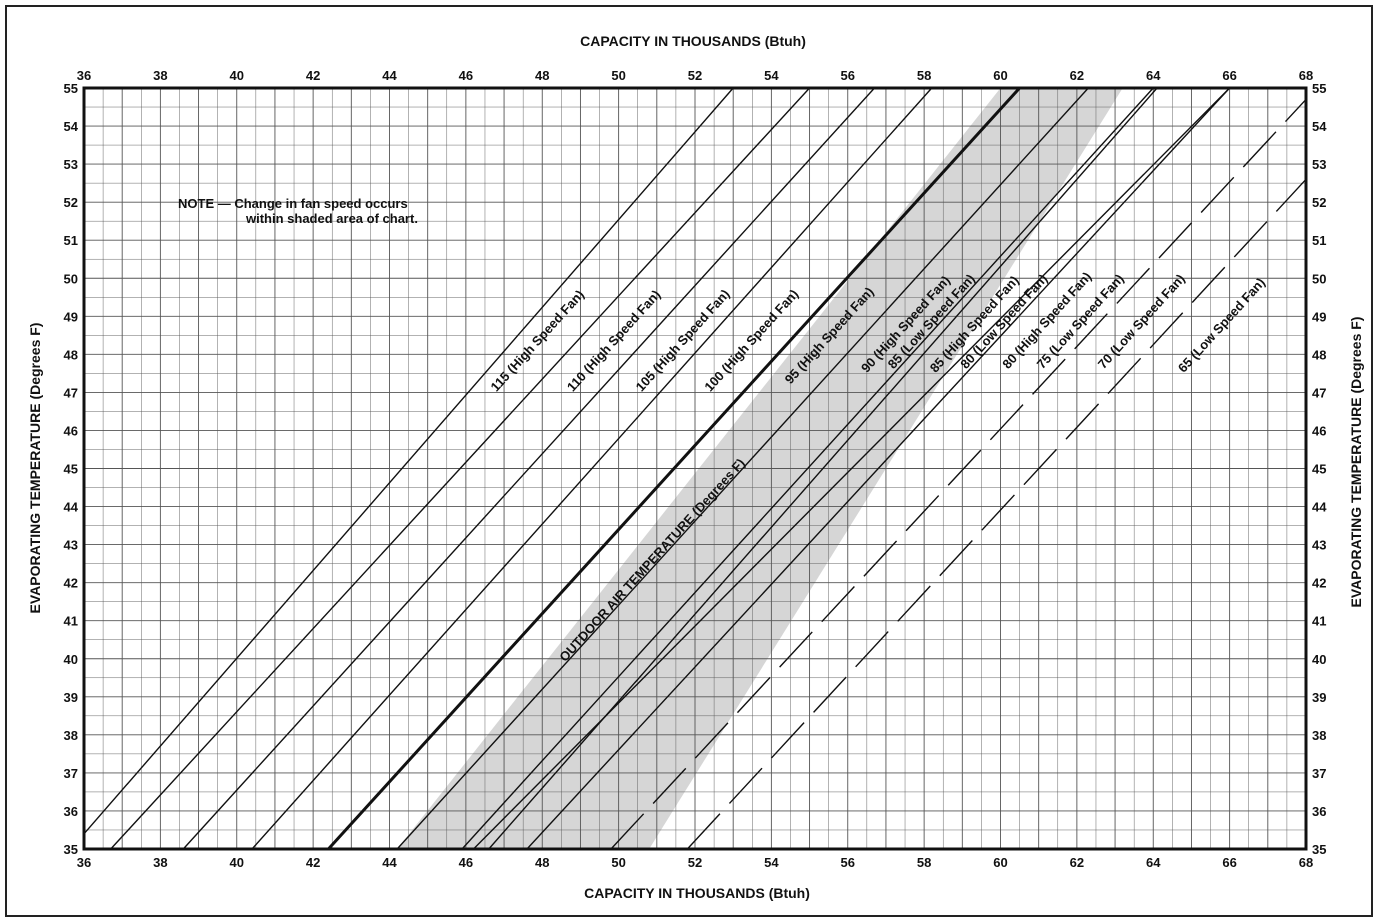 The width and height of the screenshot is (1379, 923). Describe the element at coordinates (1319, 164) in the screenshot. I see `y-tick-right-53: 53` at that location.